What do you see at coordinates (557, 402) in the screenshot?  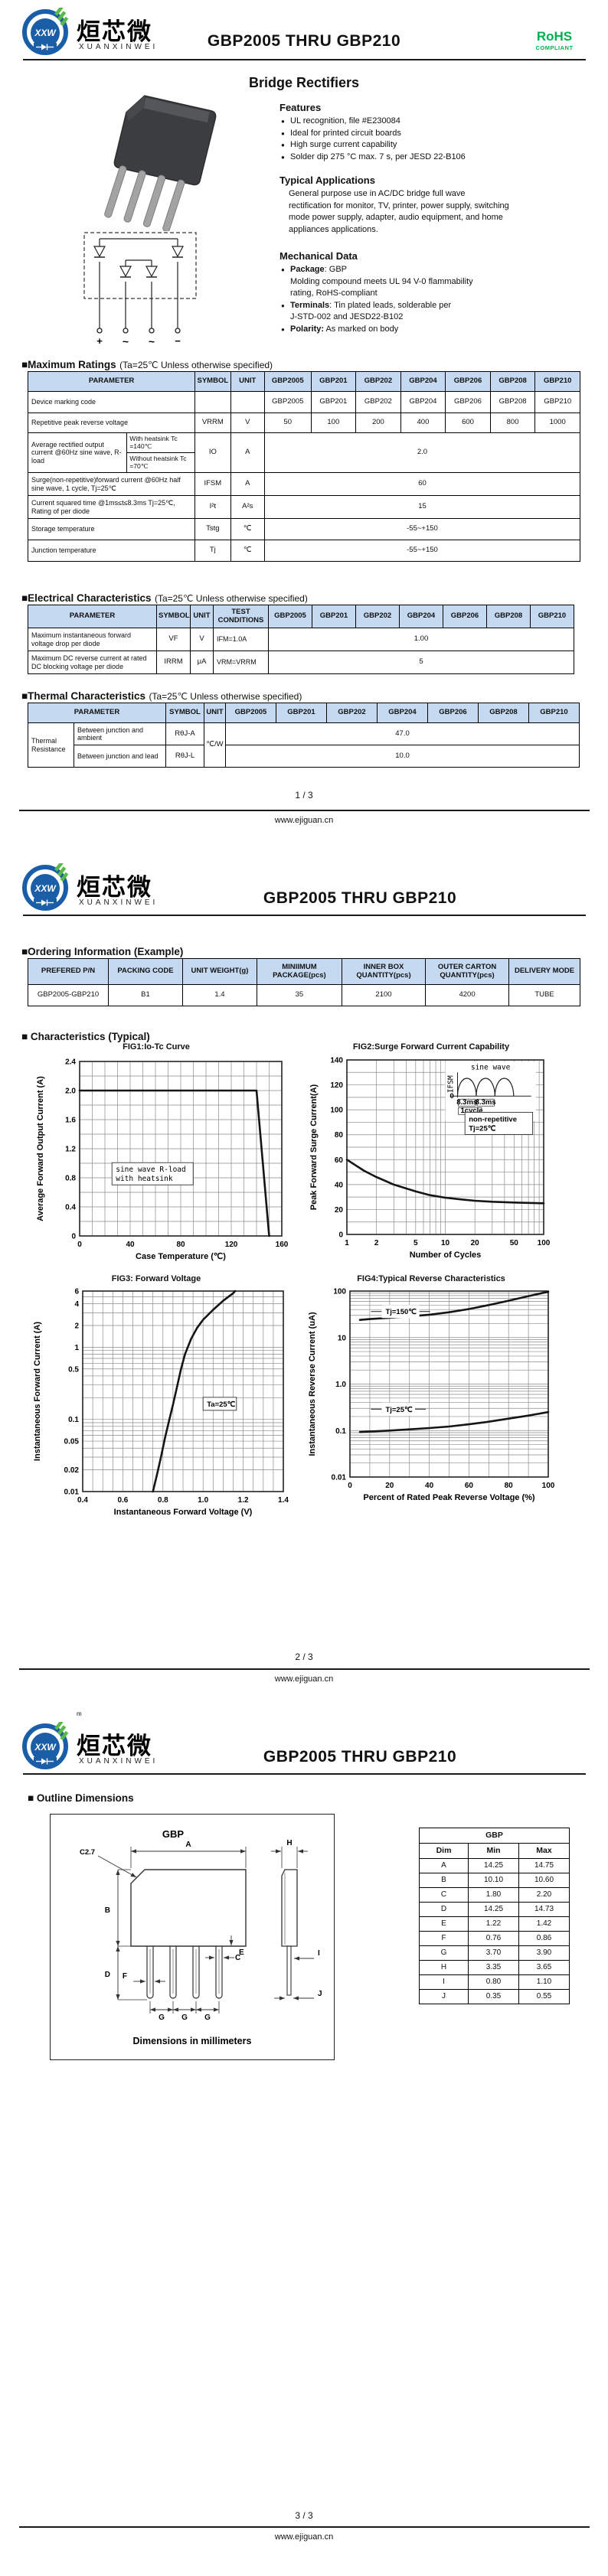 I see `cell: GBP210` at bounding box center [557, 402].